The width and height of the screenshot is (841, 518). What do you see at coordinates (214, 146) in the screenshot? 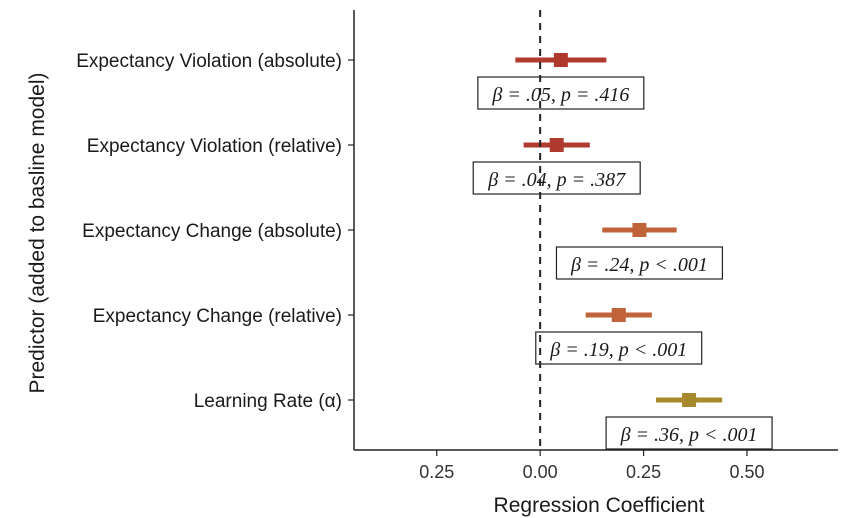
I see `predictor-label: Expectancy Violation (relative)` at bounding box center [214, 146].